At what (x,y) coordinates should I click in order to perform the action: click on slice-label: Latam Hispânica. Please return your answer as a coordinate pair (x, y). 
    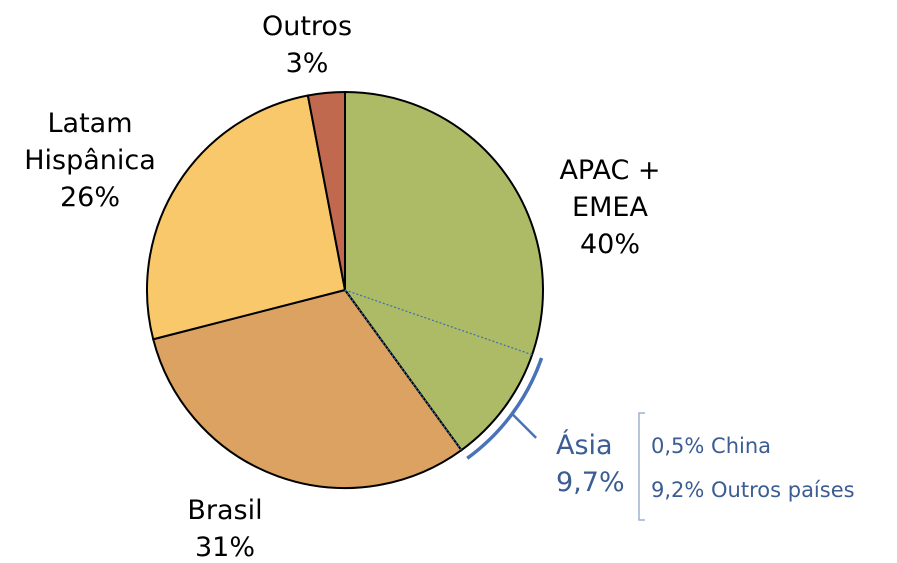
    Looking at the image, I should click on (90, 142).